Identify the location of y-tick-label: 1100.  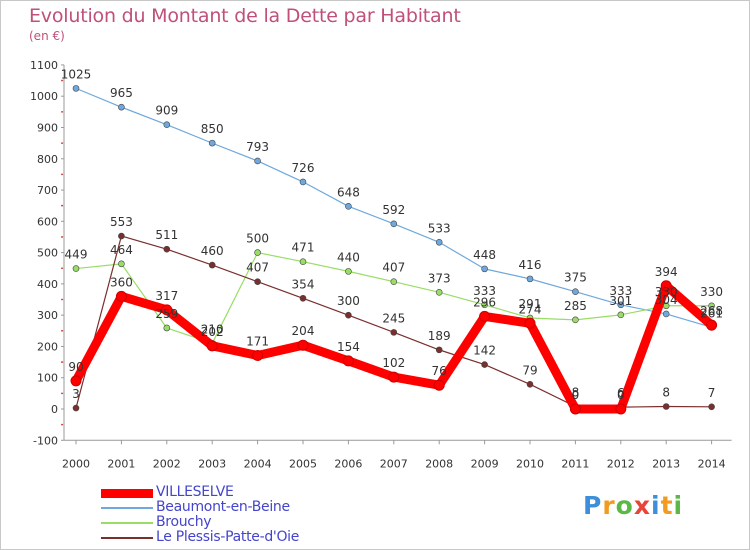
(44, 65).